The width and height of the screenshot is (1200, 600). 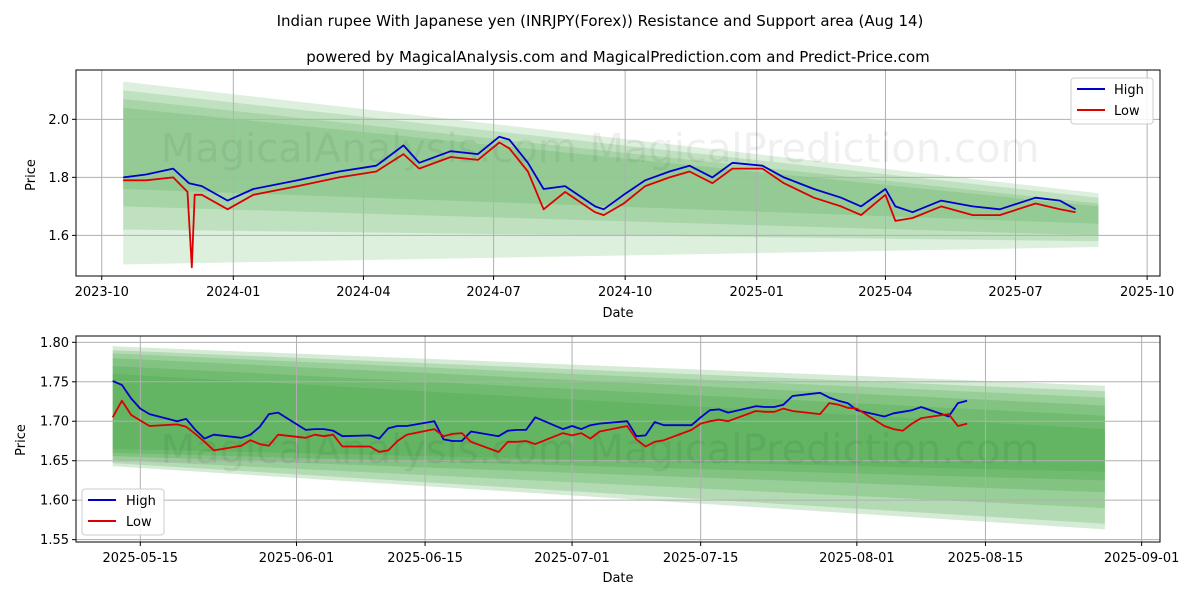 I want to click on top-xtick-label-6: 2025-04, so click(x=885, y=292).